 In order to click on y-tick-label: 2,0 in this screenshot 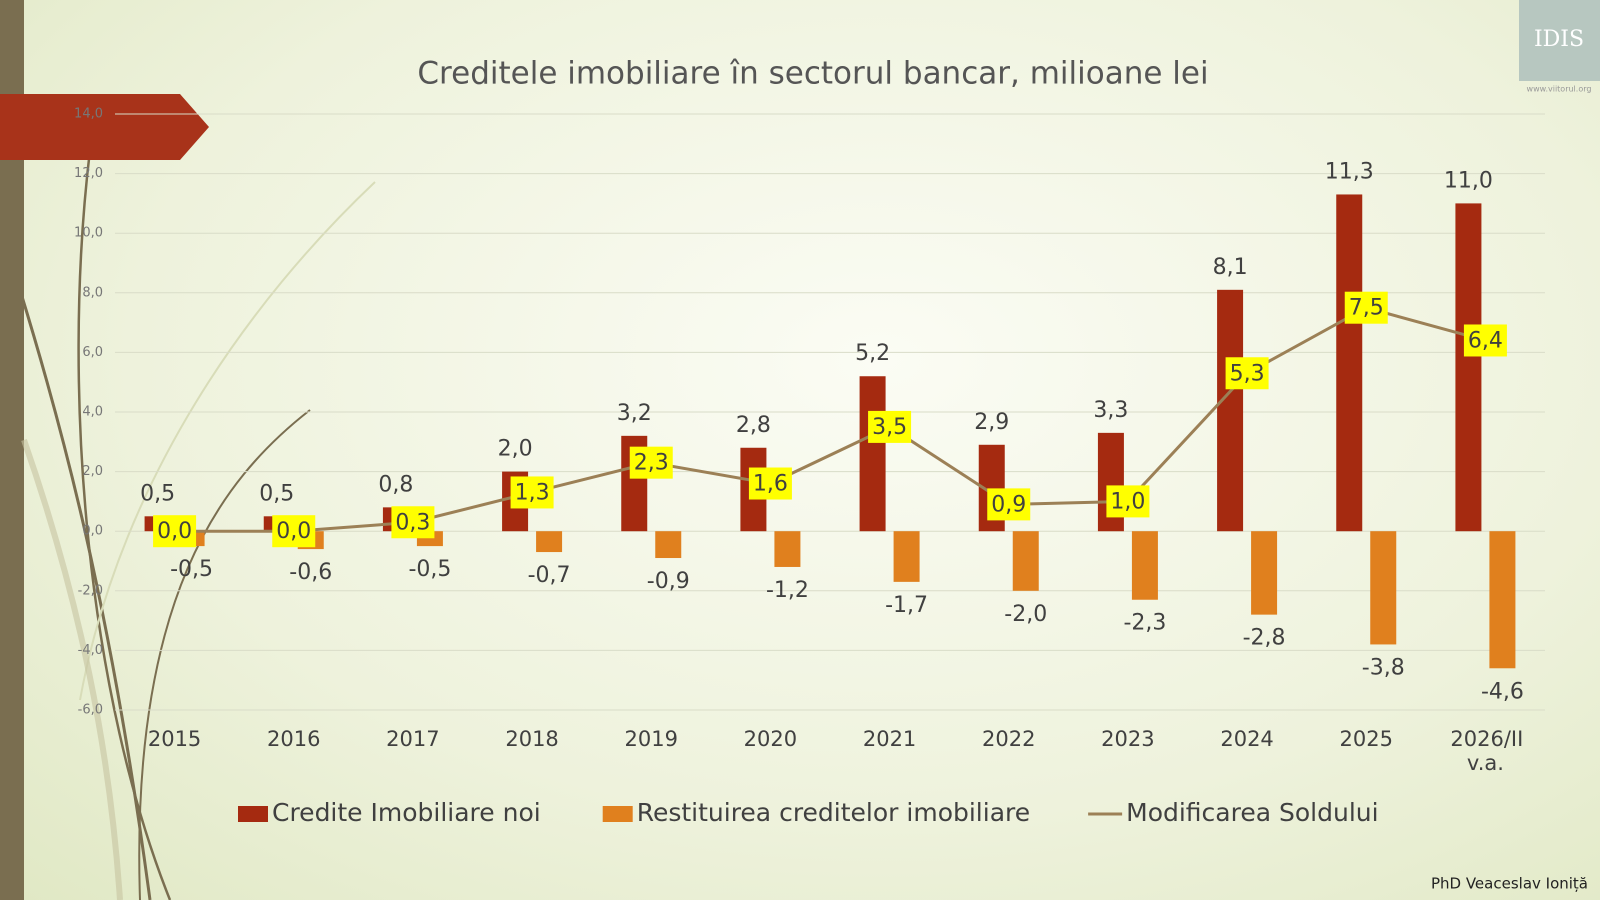, I will do `click(92, 471)`.